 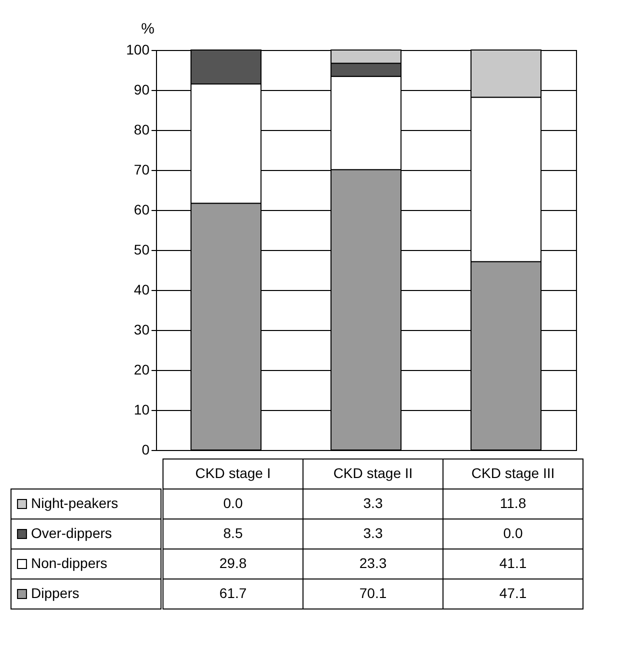 I want to click on legend-label: Over-dippers, so click(x=71, y=533).